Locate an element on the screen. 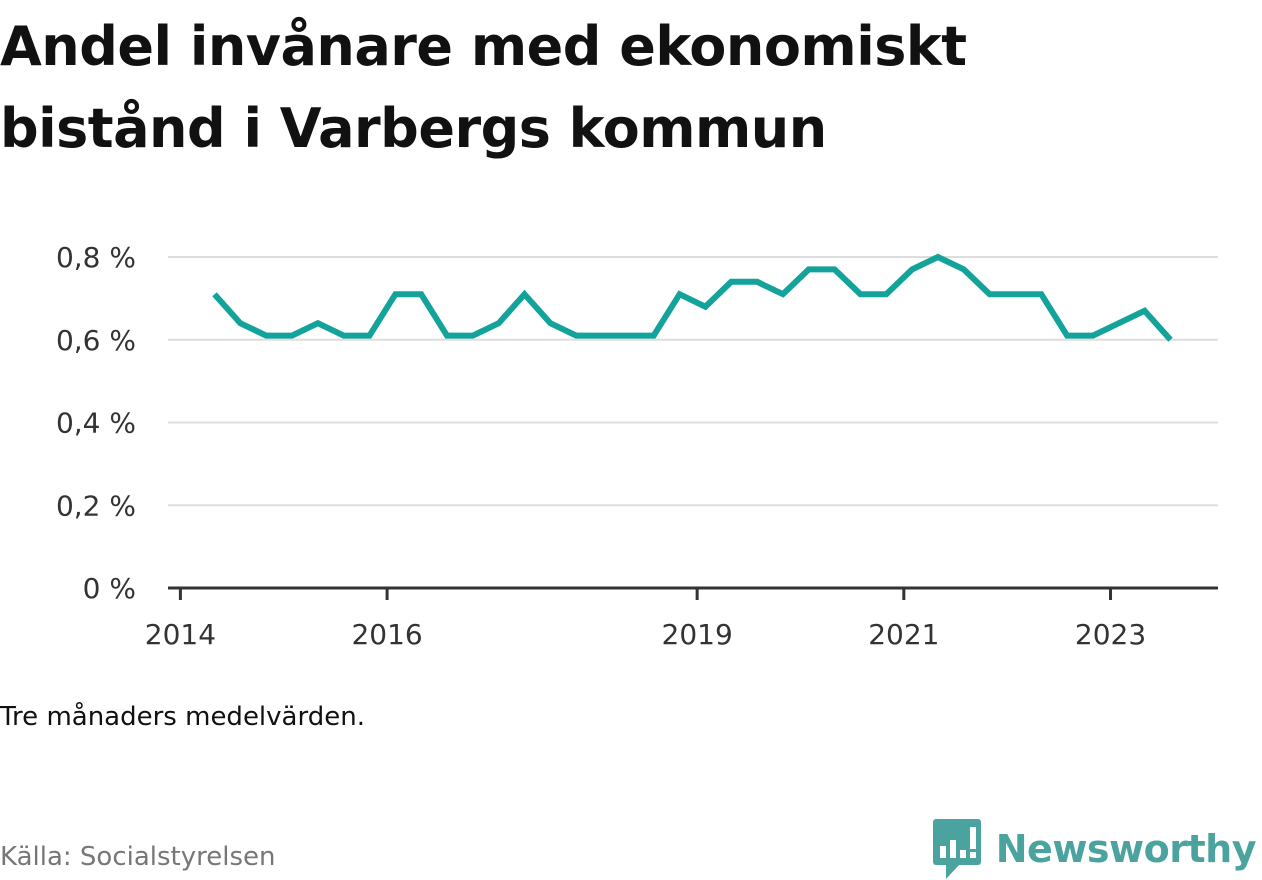 This screenshot has width=1262, height=880. series-line is located at coordinates (692, 297).